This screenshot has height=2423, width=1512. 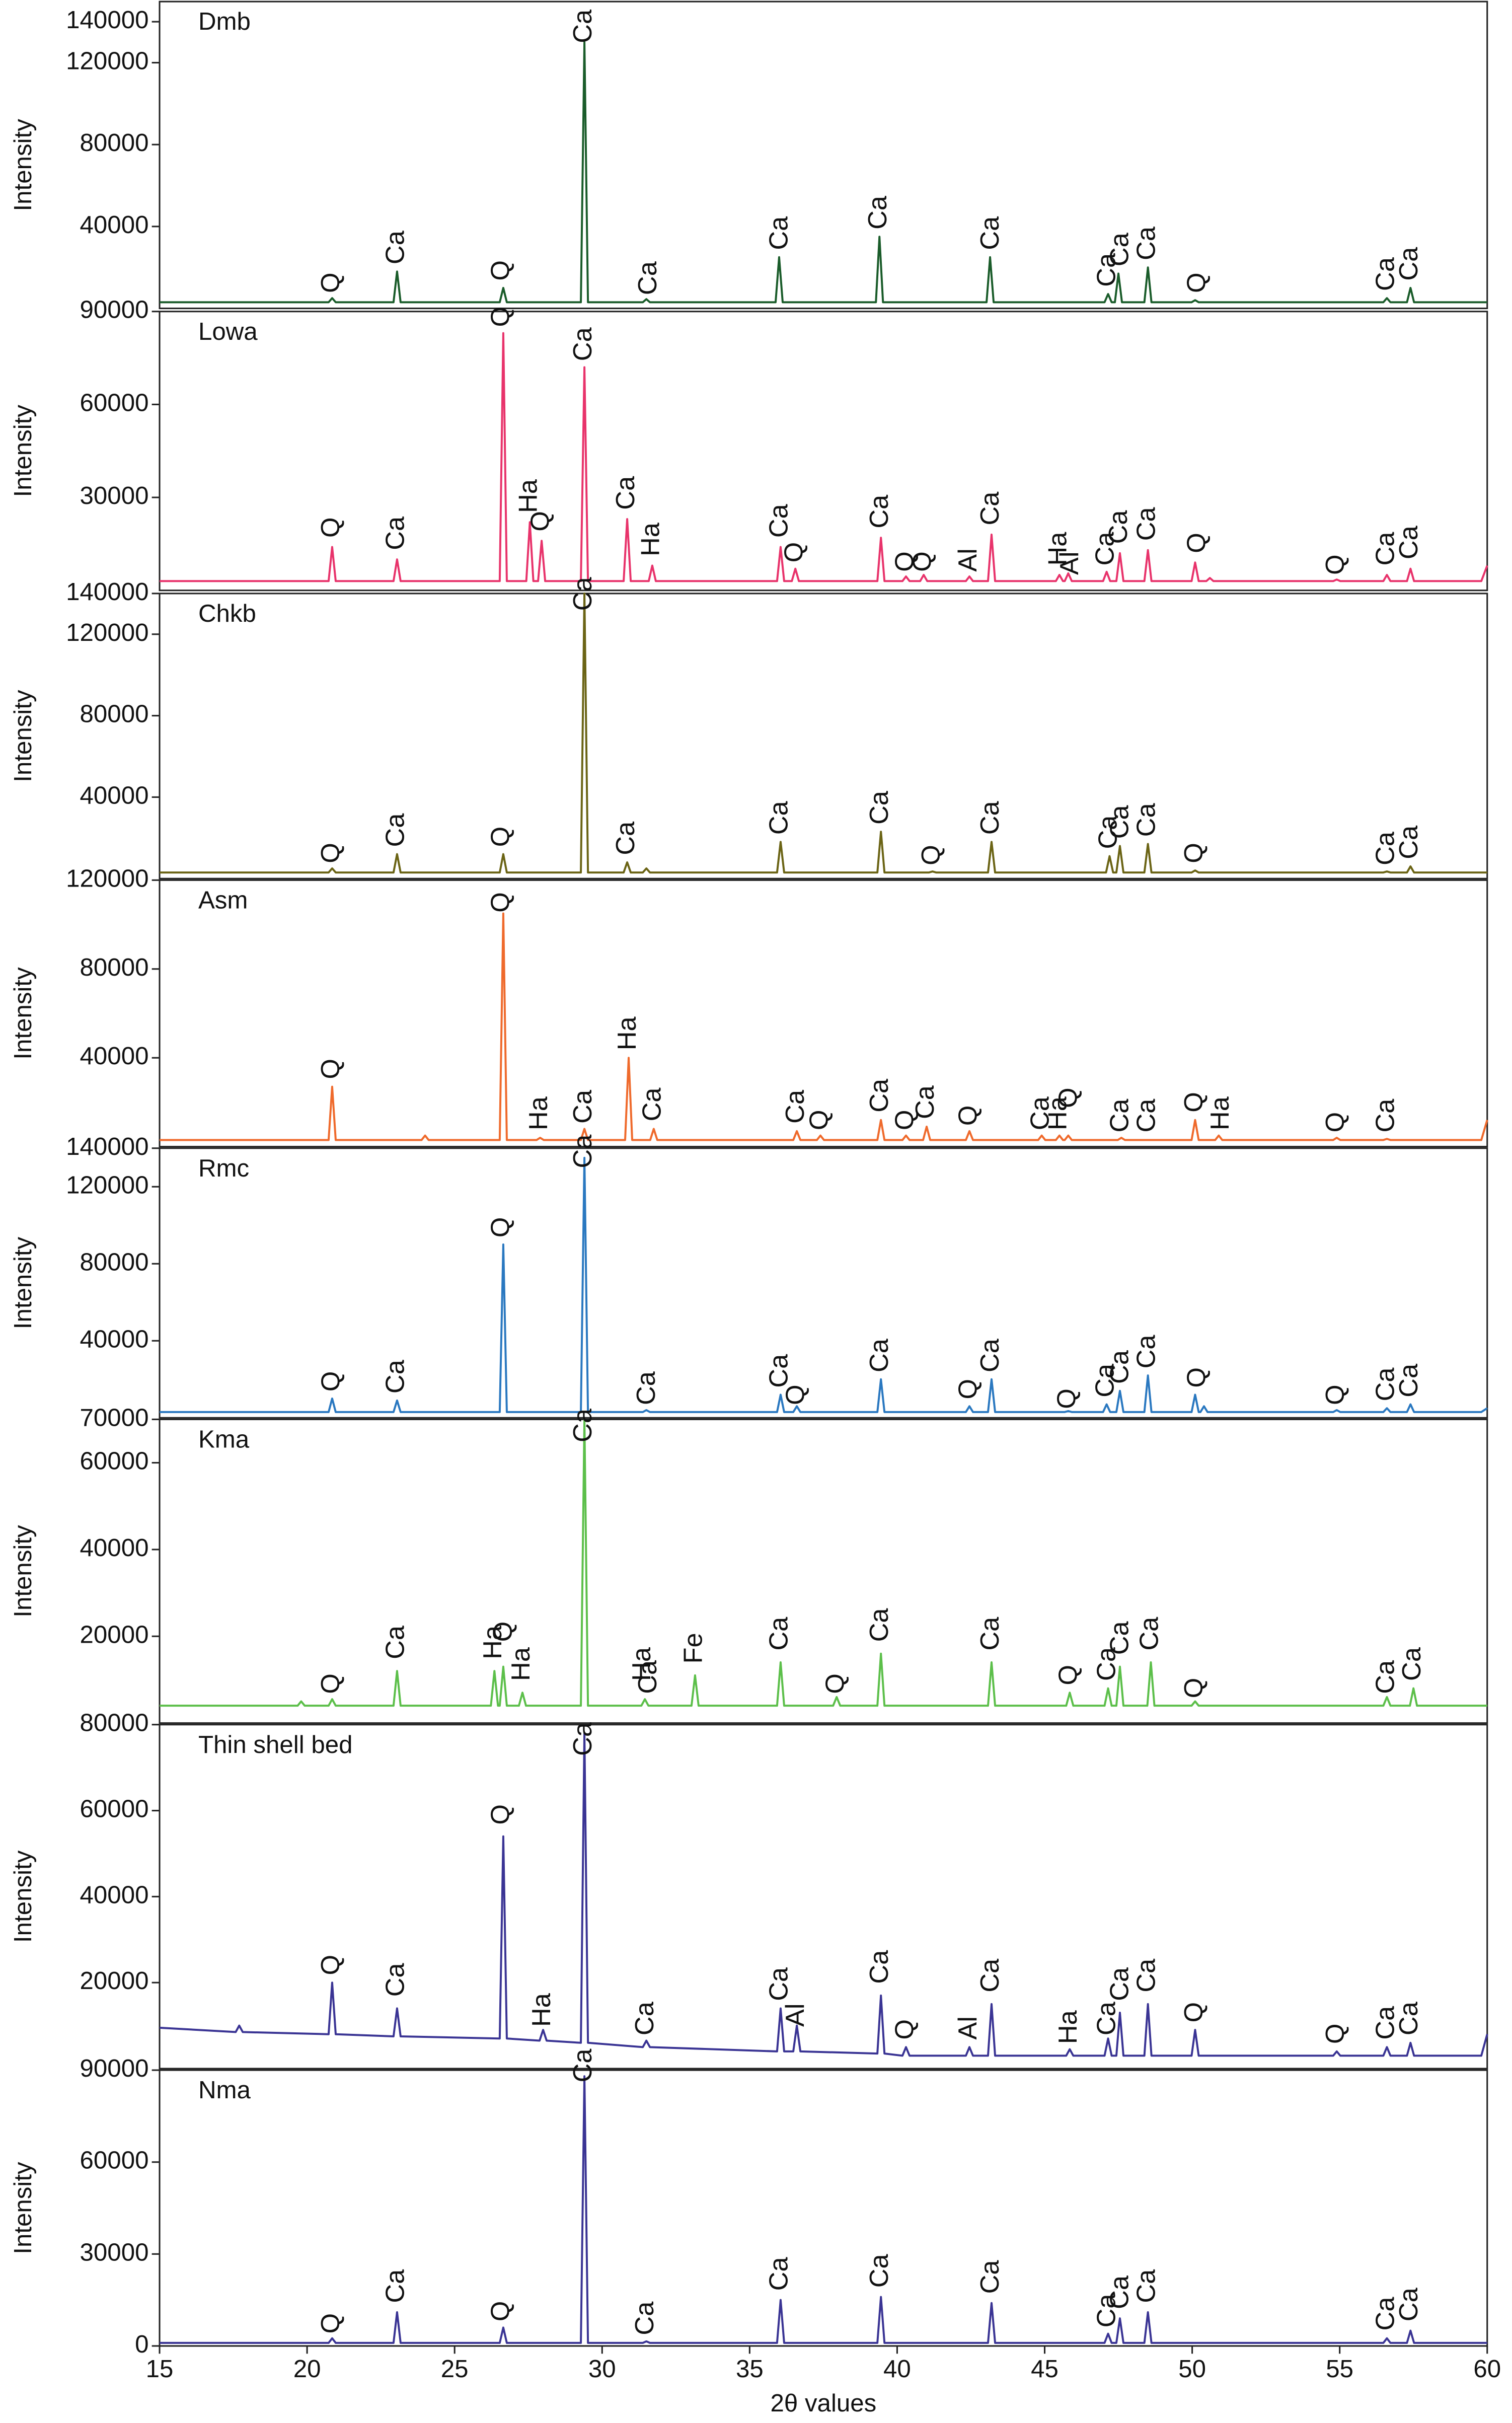 What do you see at coordinates (224, 2090) in the screenshot?
I see `panel-label: Nma` at bounding box center [224, 2090].